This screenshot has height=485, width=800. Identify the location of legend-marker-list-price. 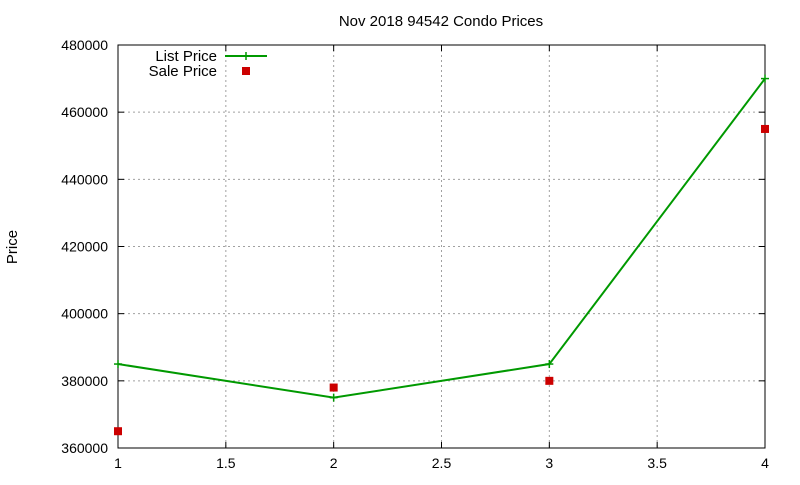
(246, 56).